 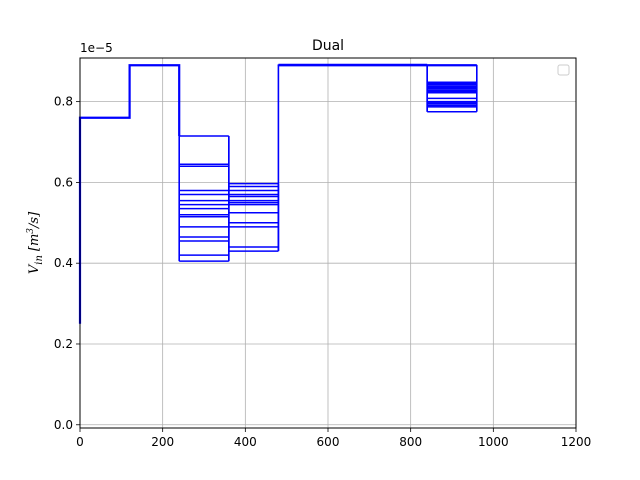 I want to click on y-label-exp: 3, so click(x=31, y=231).